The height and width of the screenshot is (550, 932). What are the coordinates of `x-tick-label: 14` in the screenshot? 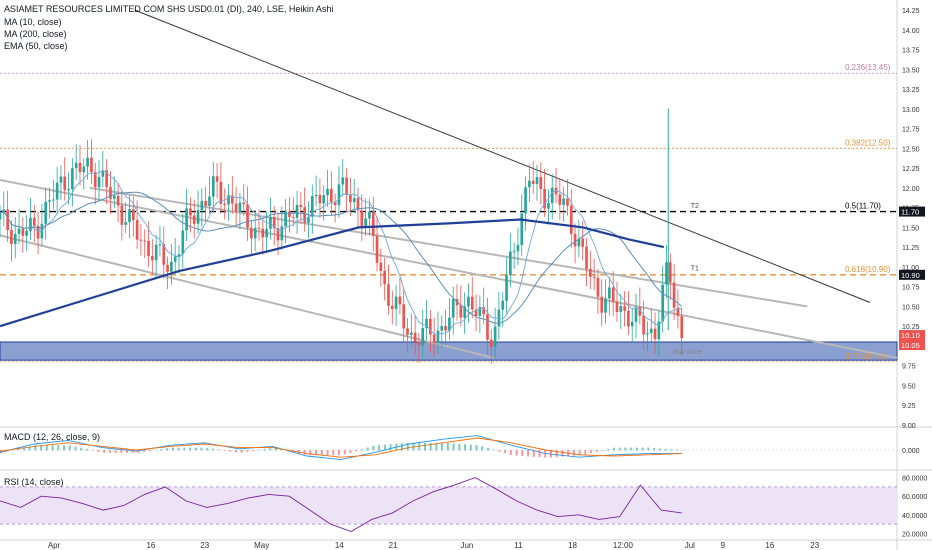 It's located at (339, 545).